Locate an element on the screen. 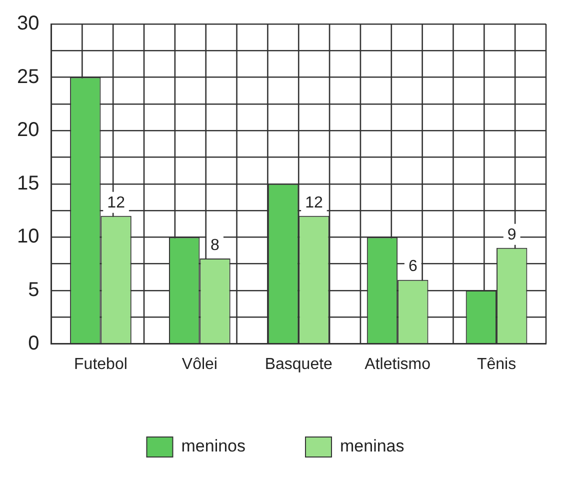 This screenshot has height=477, width=566. y-tick-label: 30 is located at coordinates (28, 23).